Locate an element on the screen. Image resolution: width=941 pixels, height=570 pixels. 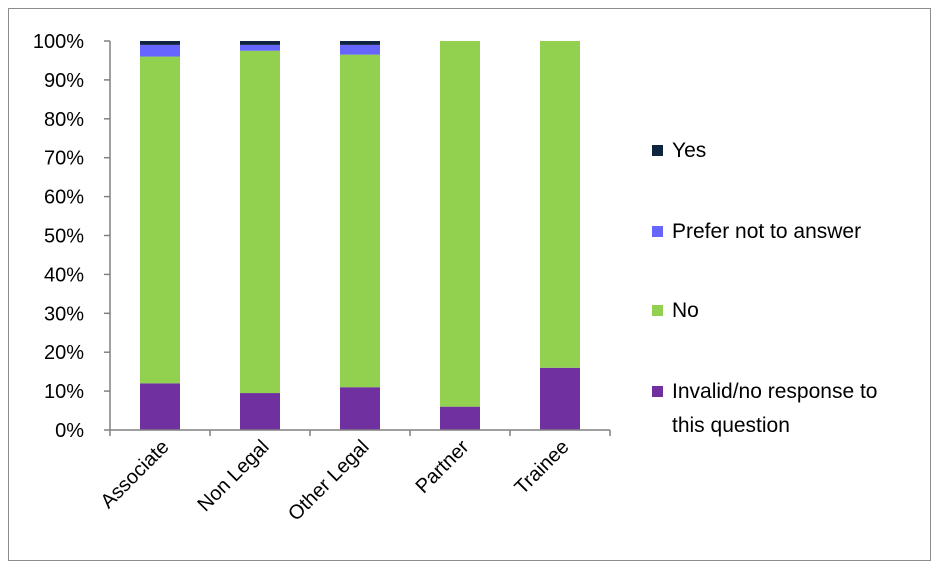
y-tick-label: 90% is located at coordinates (64, 81).